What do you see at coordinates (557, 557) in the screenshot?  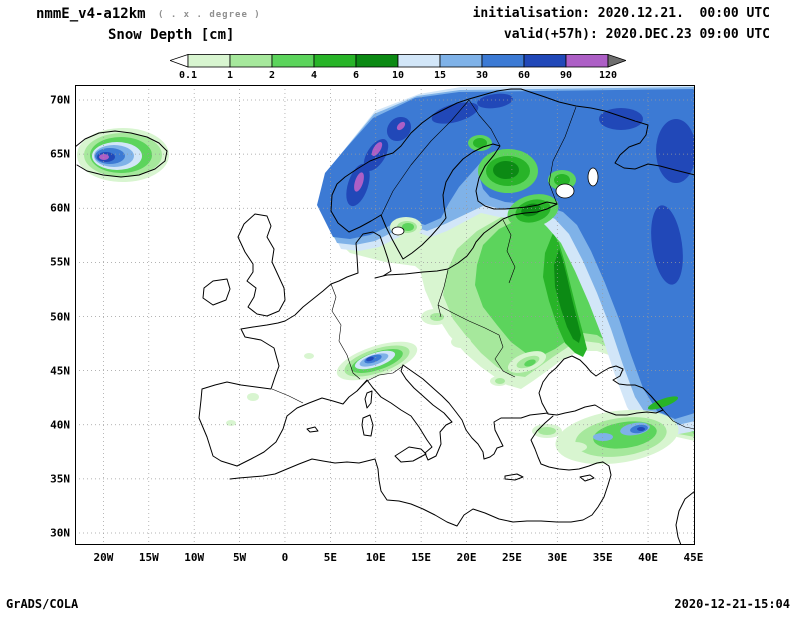 I see `lon-tick-label: 30E` at bounding box center [557, 557].